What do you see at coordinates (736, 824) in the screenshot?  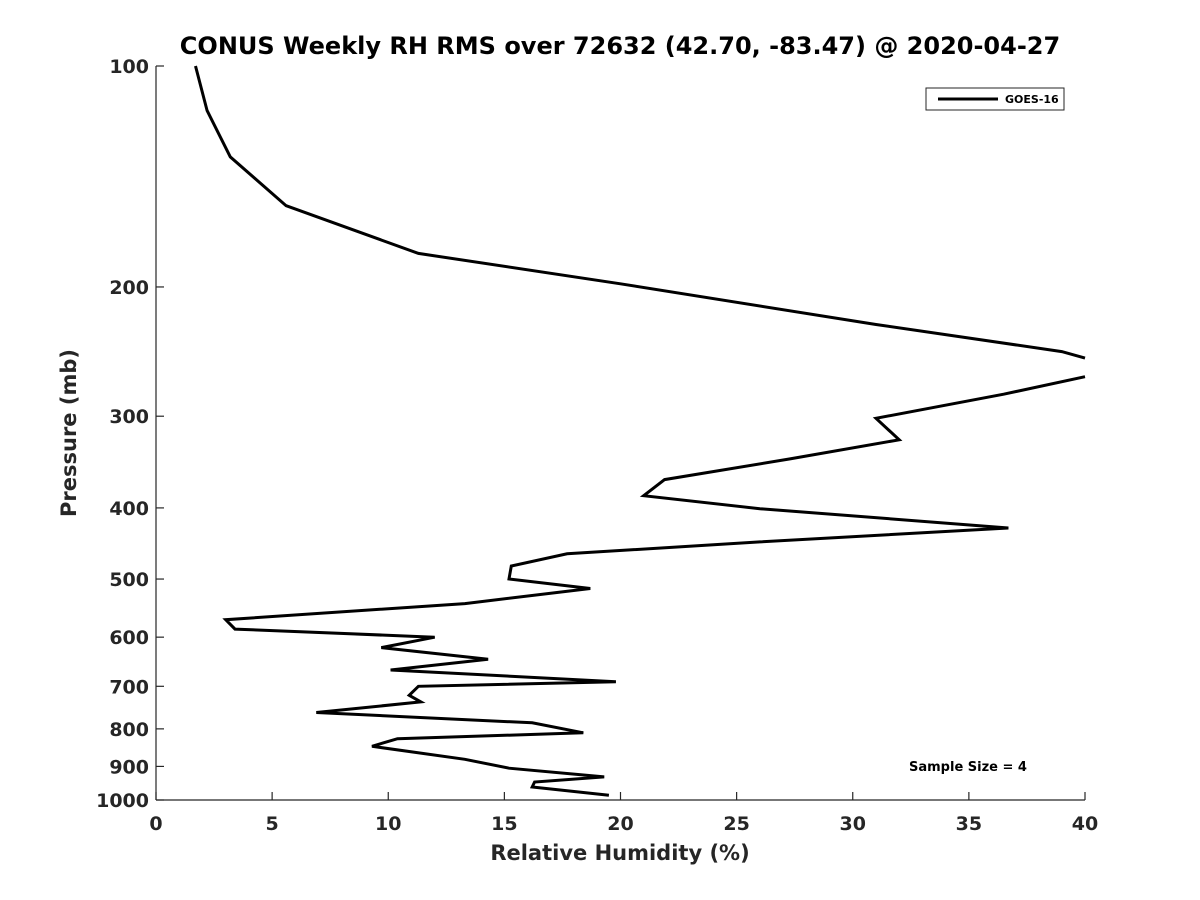 I see `x-tick-label: 25` at bounding box center [736, 824].